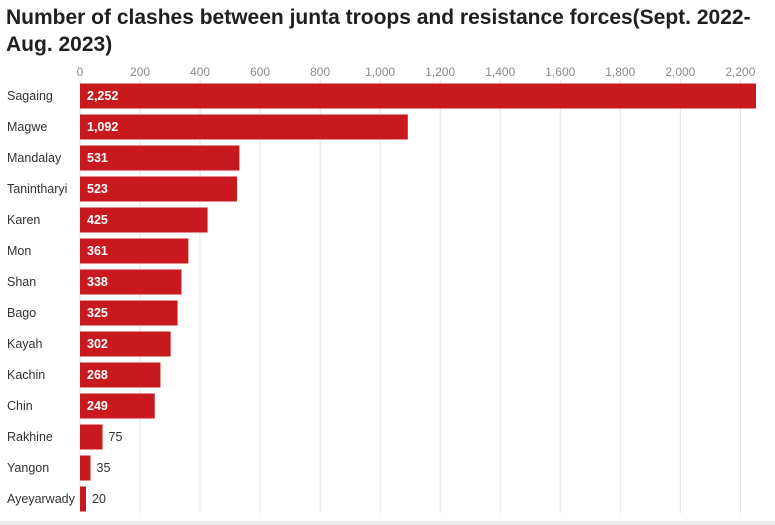 The height and width of the screenshot is (525, 775). What do you see at coordinates (200, 72) in the screenshot?
I see `x-tick-label: 400` at bounding box center [200, 72].